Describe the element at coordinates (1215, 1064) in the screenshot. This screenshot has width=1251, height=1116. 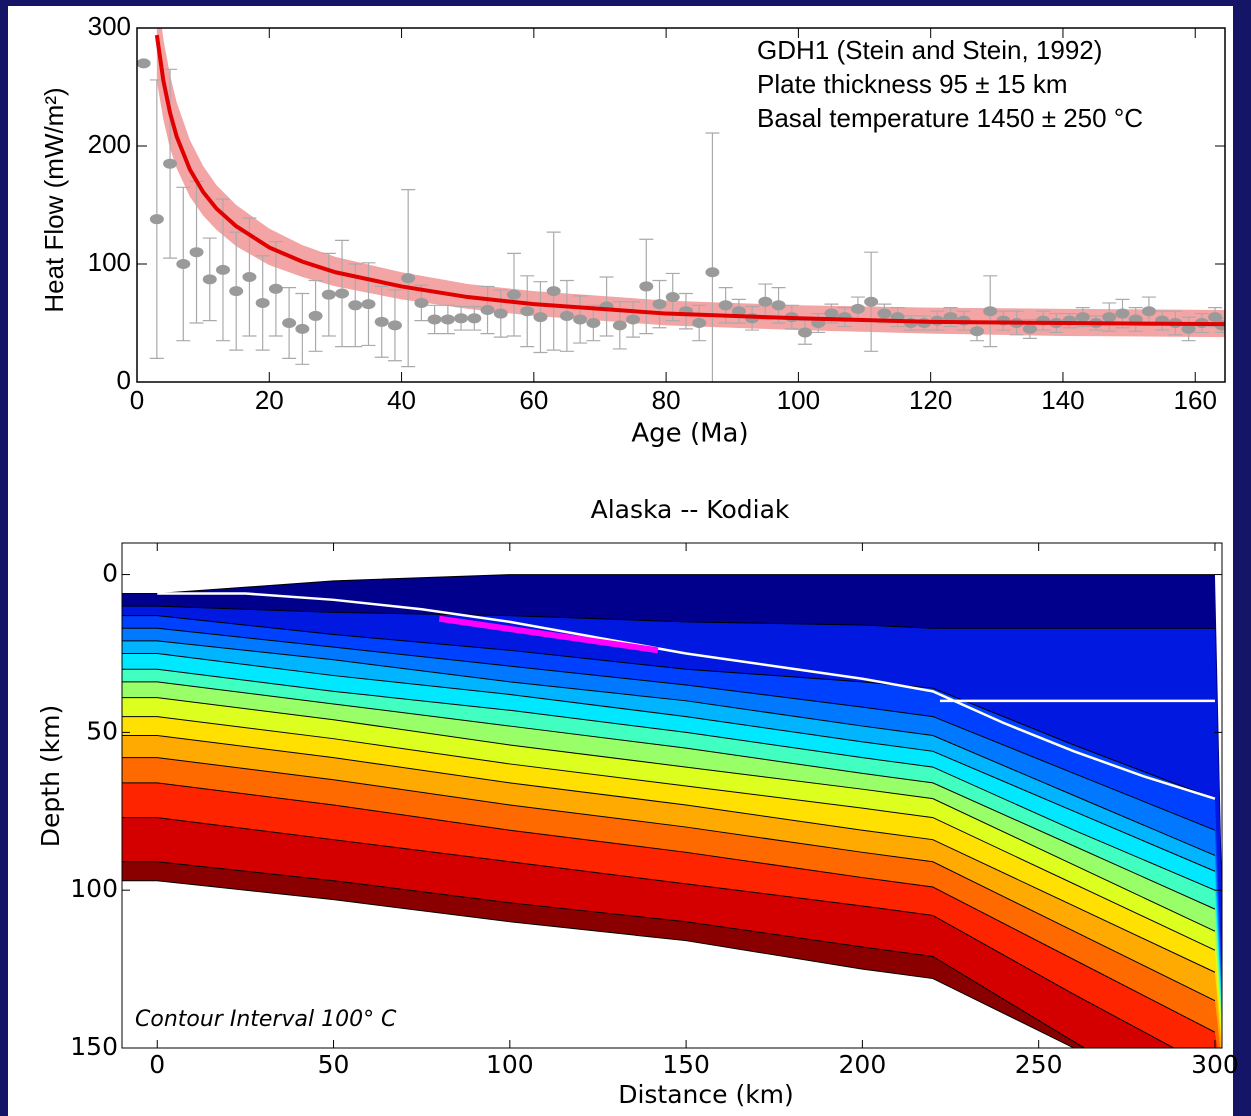
I see `x-tick-label: 300` at that location.